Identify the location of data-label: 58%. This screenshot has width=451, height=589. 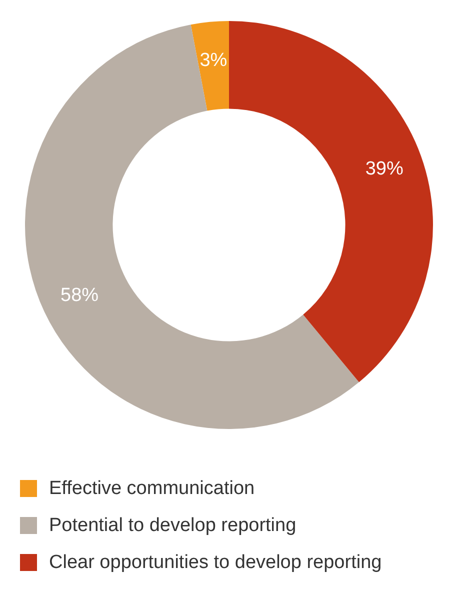
(79, 295).